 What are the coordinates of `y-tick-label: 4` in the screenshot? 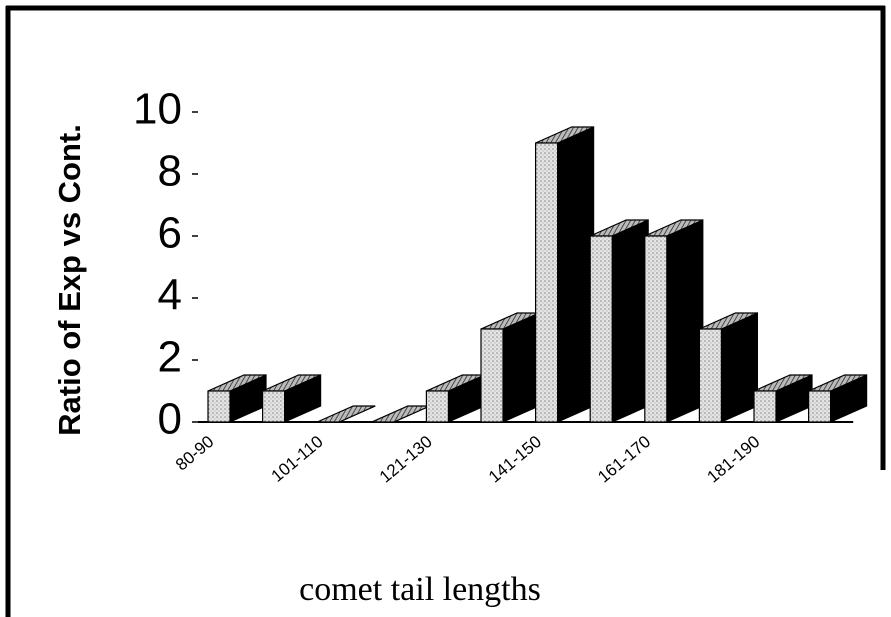 It's located at (170, 295).